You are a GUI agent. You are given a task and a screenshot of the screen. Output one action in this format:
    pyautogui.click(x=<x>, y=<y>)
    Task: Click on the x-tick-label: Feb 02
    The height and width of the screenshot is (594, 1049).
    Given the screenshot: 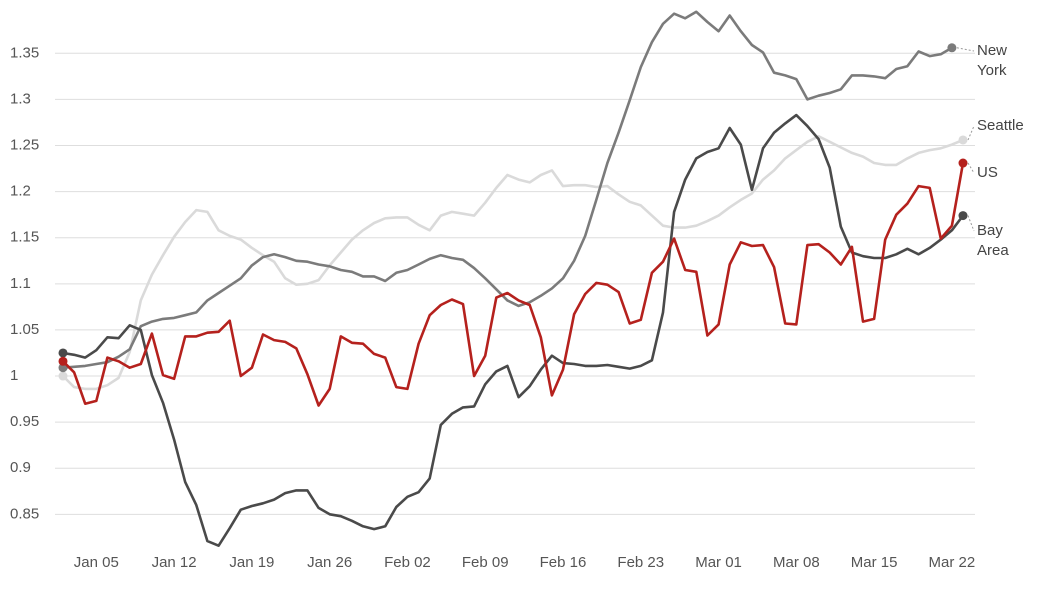 What is the action you would take?
    pyautogui.click(x=407, y=562)
    